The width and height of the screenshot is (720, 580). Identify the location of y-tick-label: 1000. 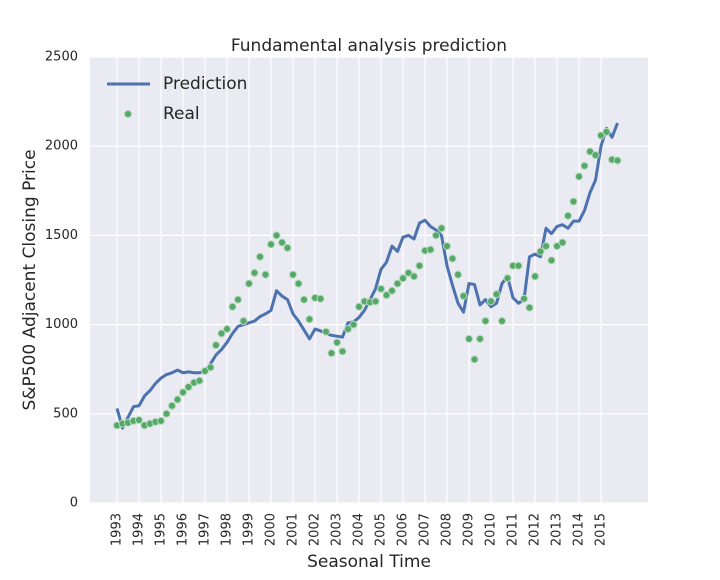
(61, 324).